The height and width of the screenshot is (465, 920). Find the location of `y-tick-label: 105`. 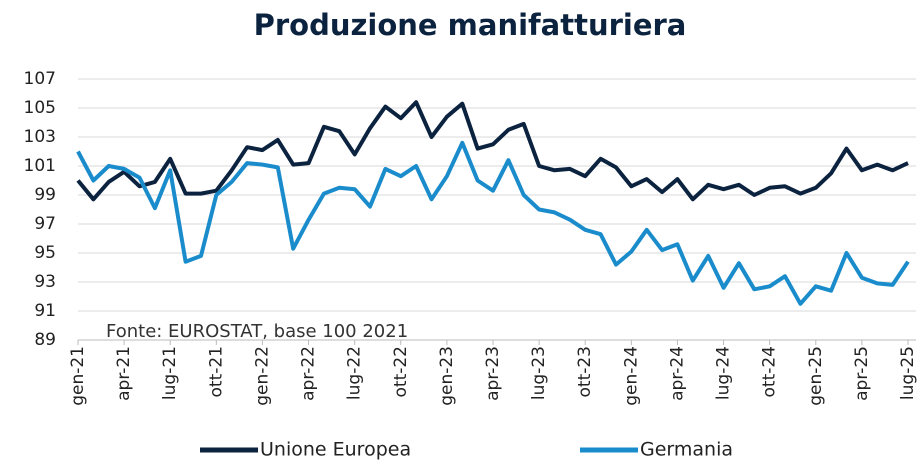

y-tick-label: 105 is located at coordinates (40, 108).